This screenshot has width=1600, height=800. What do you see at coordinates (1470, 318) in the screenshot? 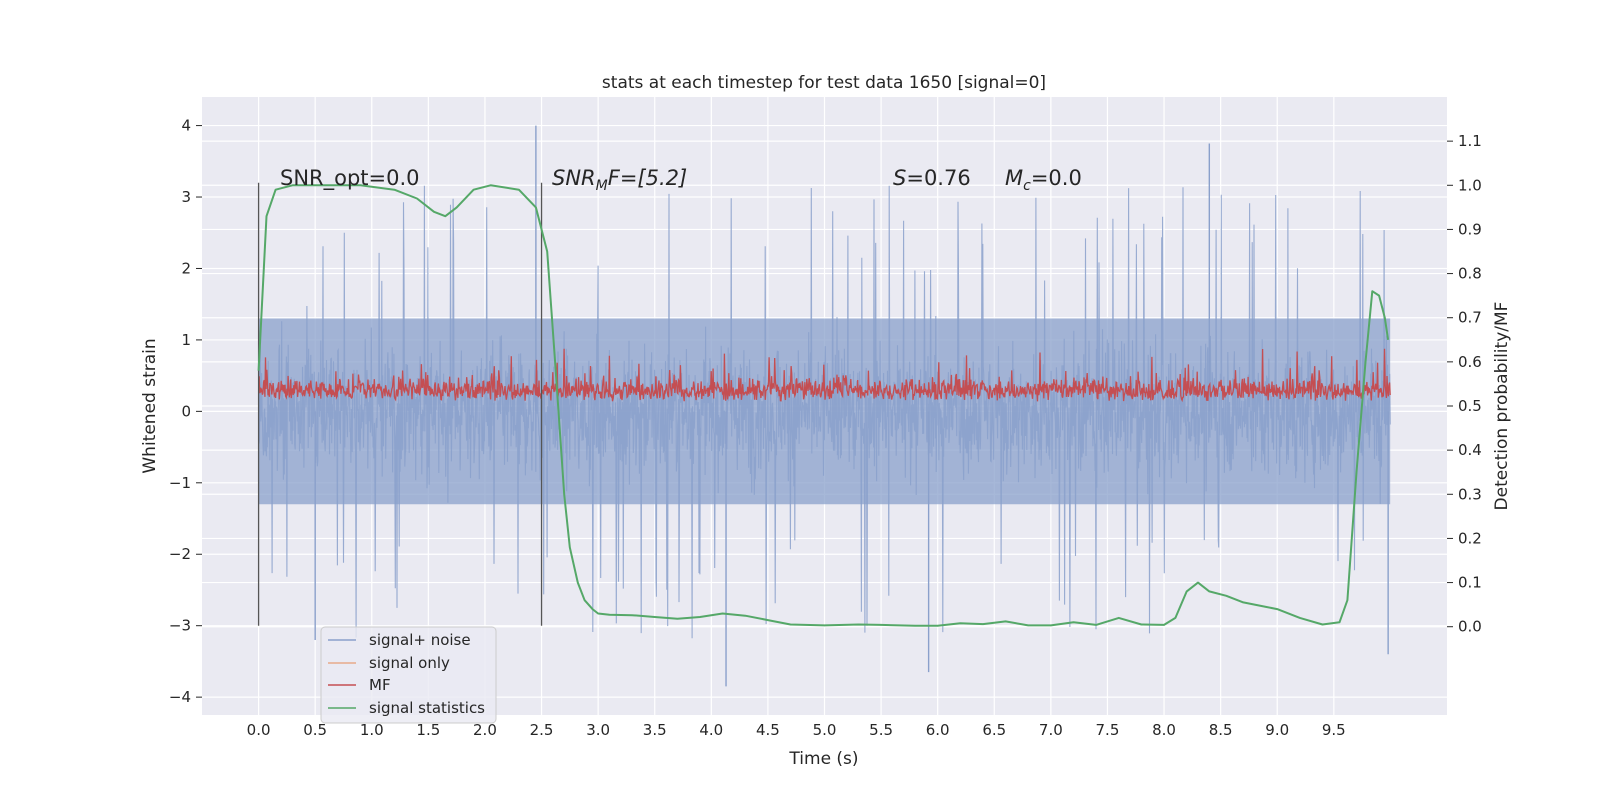
I see `y-tick-label-right: 0.7` at bounding box center [1470, 318].